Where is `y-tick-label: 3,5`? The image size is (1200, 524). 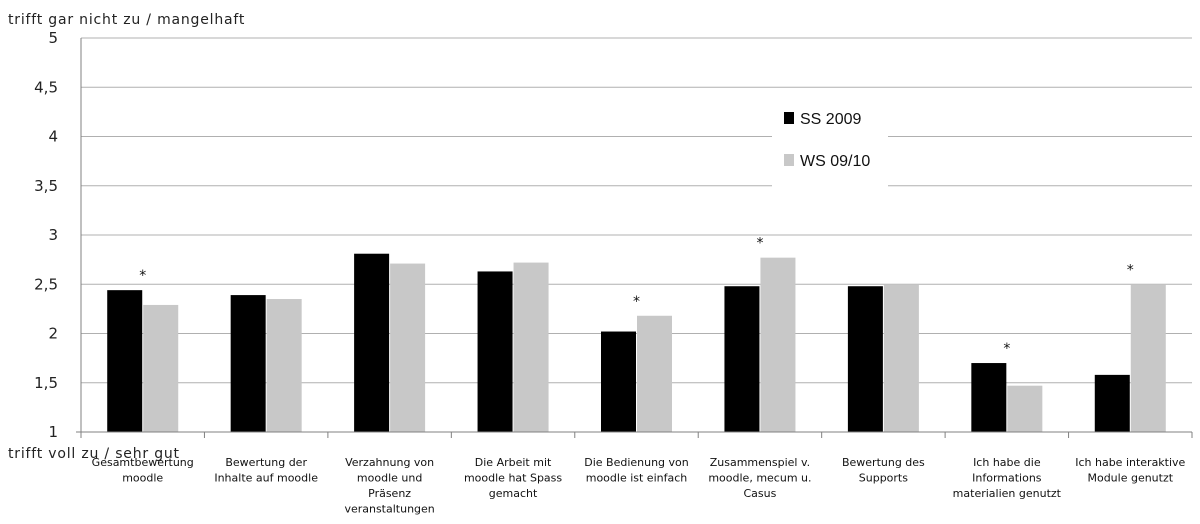 y-tick-label: 3,5 is located at coordinates (46, 186).